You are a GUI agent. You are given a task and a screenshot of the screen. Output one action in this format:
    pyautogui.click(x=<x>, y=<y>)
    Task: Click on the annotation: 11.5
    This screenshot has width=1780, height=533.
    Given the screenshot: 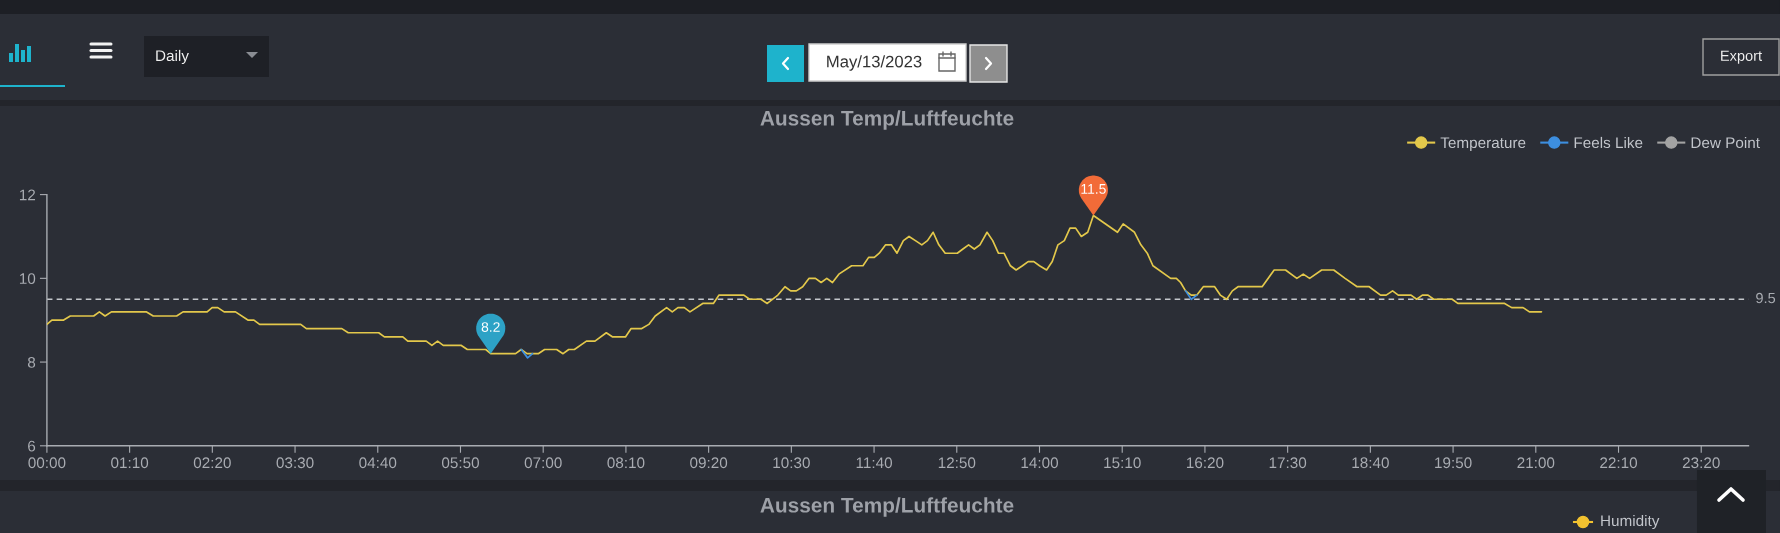 What is the action you would take?
    pyautogui.click(x=1093, y=189)
    